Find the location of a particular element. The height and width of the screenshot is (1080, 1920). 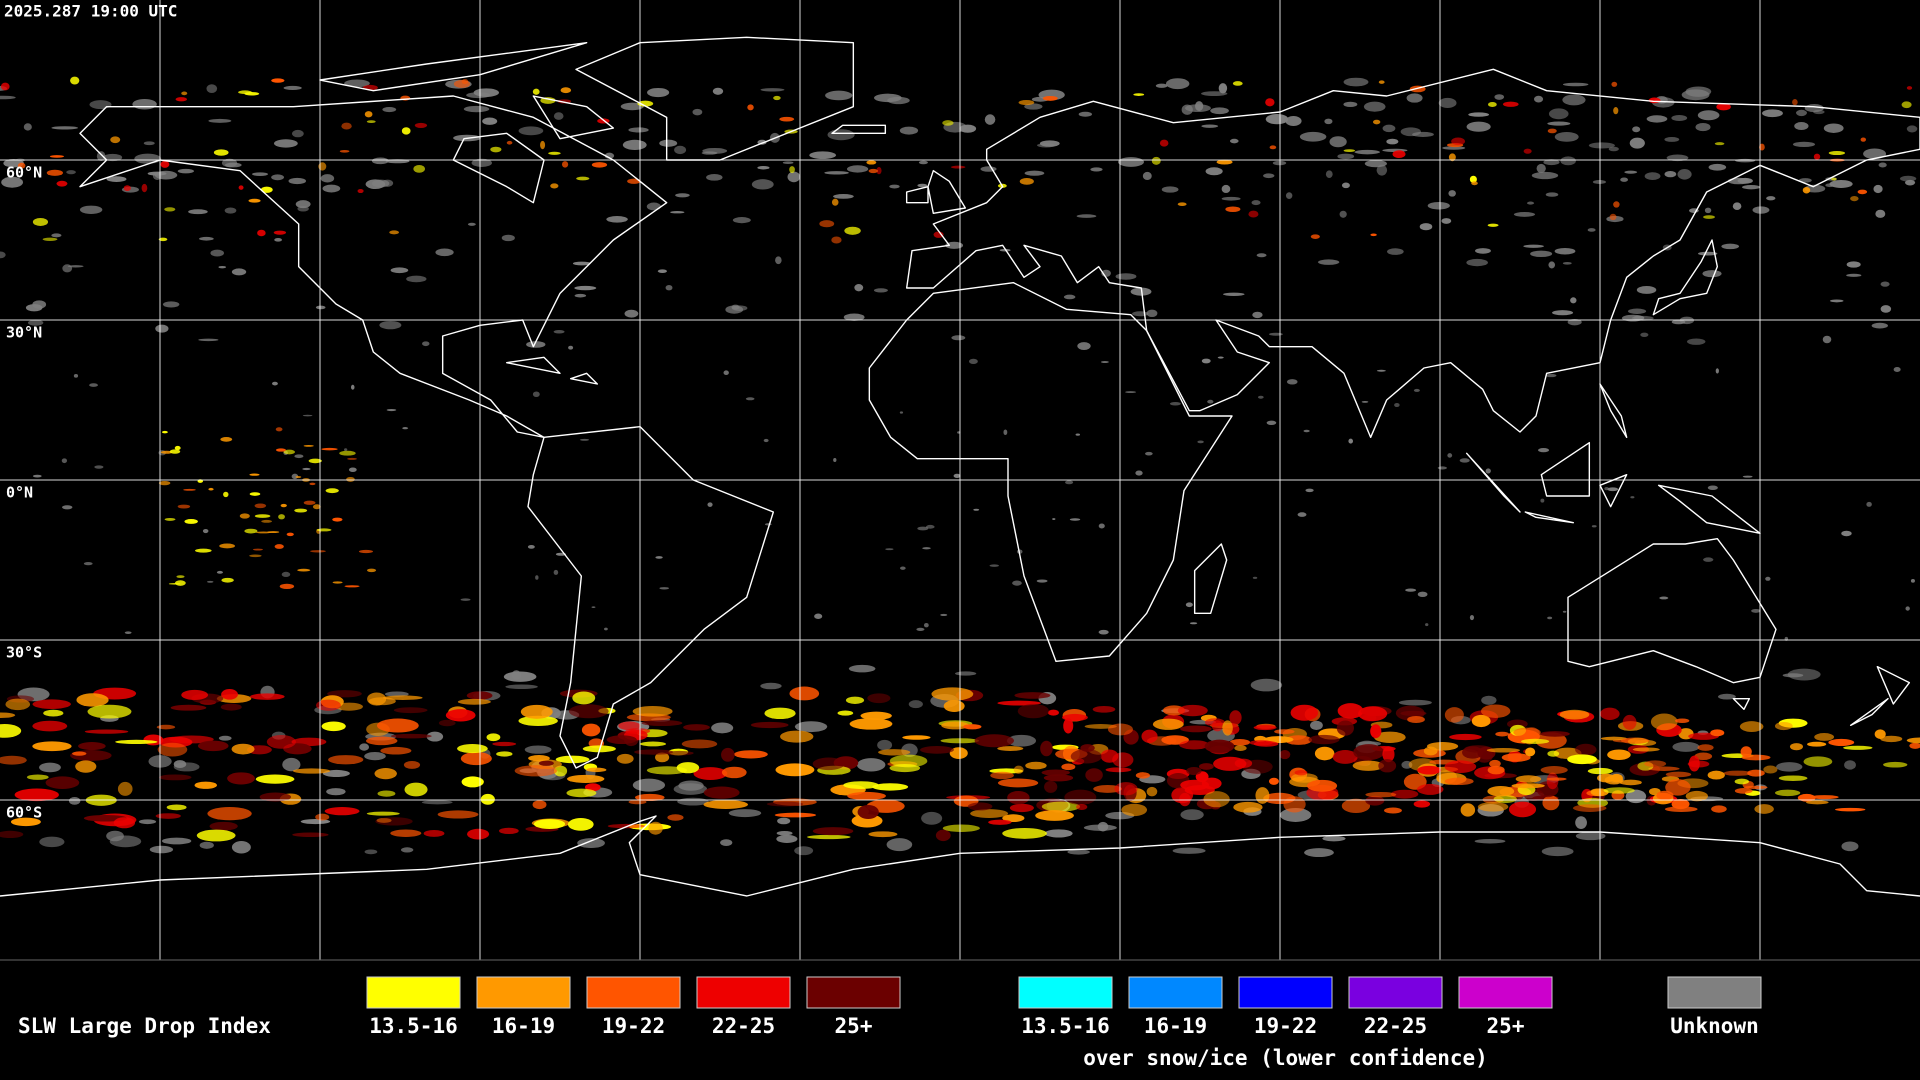

madagascar is located at coordinates (1211, 578).